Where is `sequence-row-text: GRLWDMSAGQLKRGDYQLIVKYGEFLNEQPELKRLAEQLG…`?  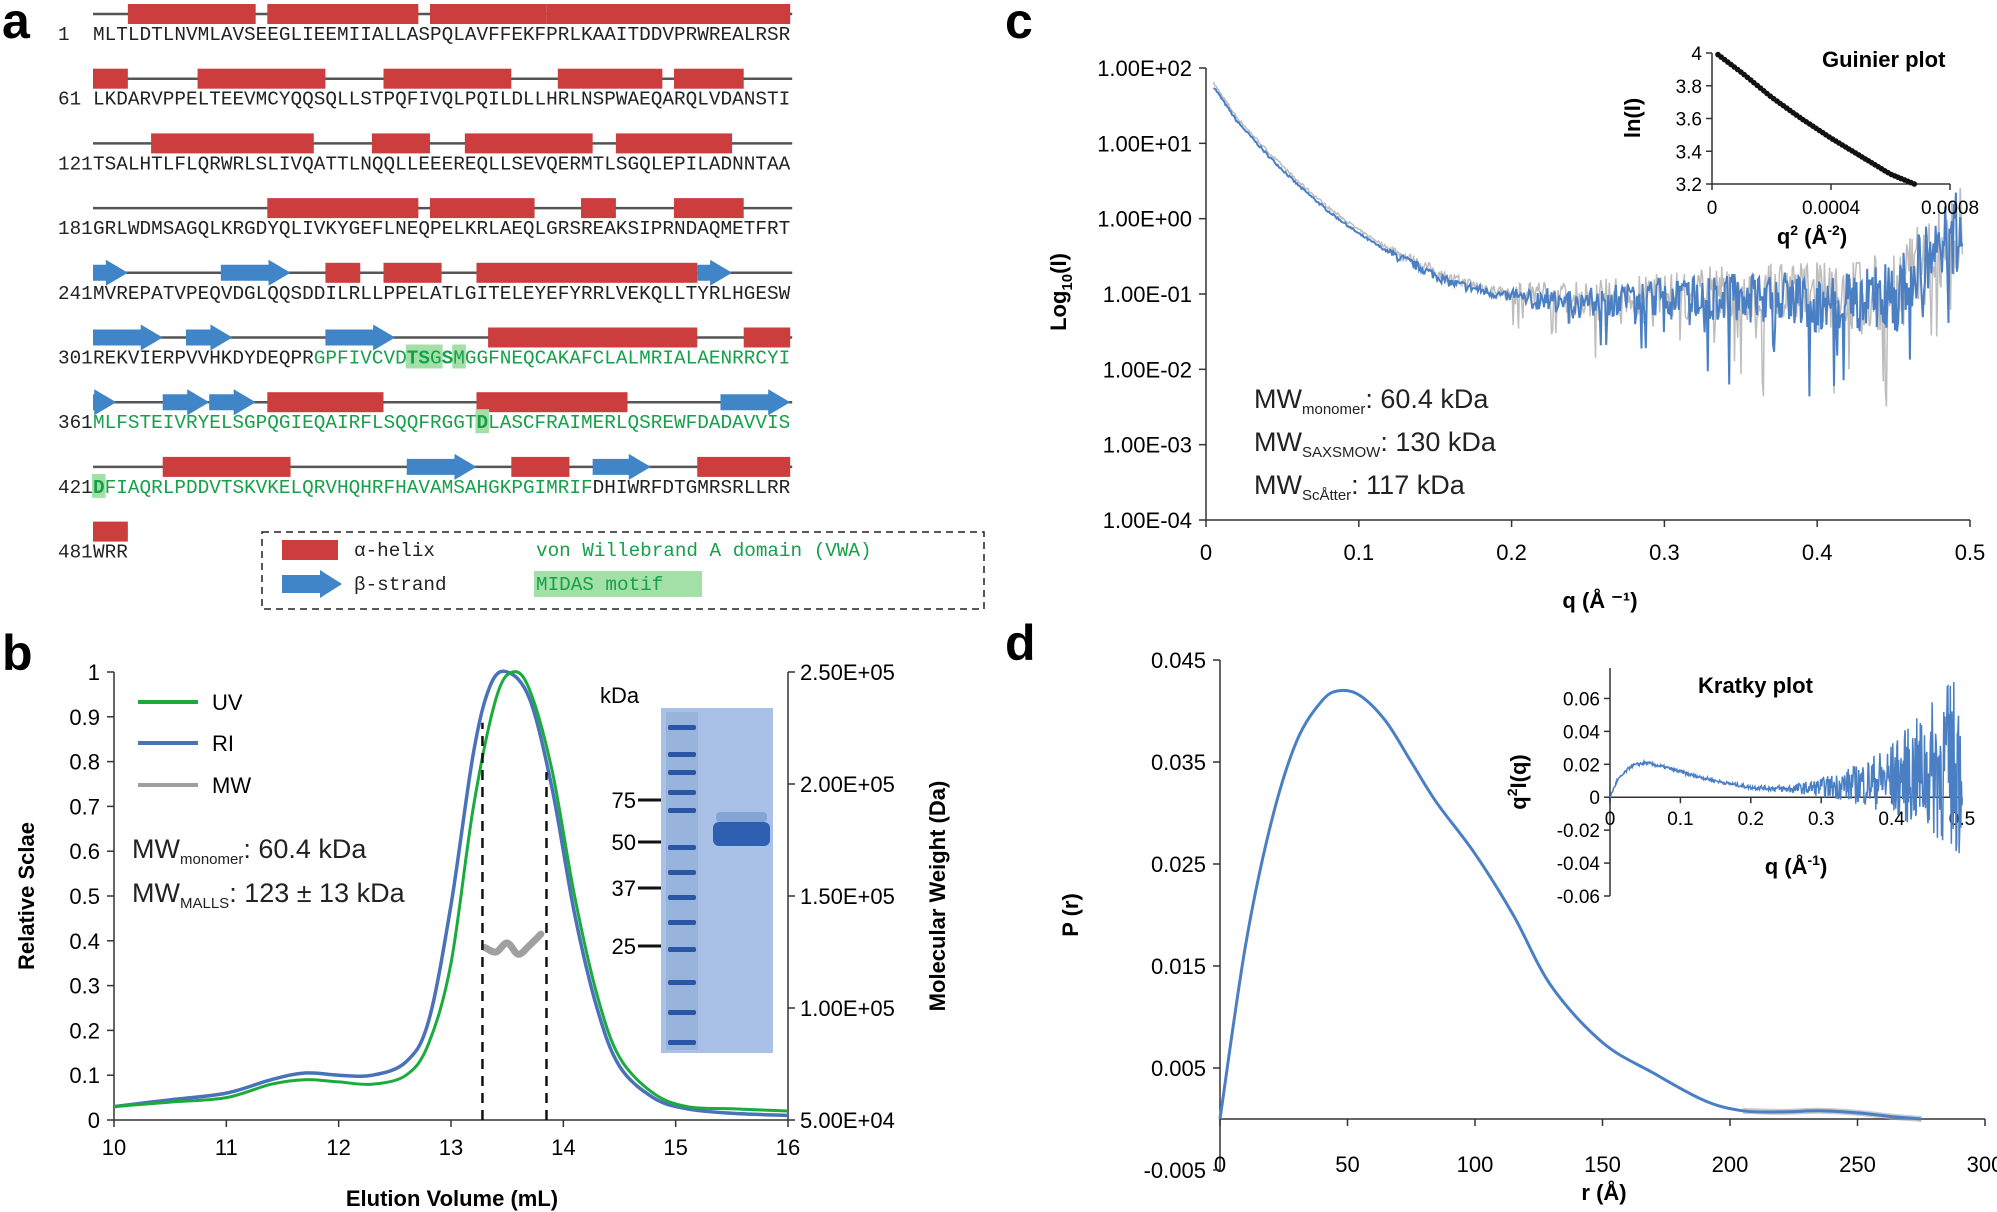
sequence-row-text: GRLWDMSAGQLKRGDYQLIVKYGEFLNEQPELKRLAEQLG… is located at coordinates (441, 229).